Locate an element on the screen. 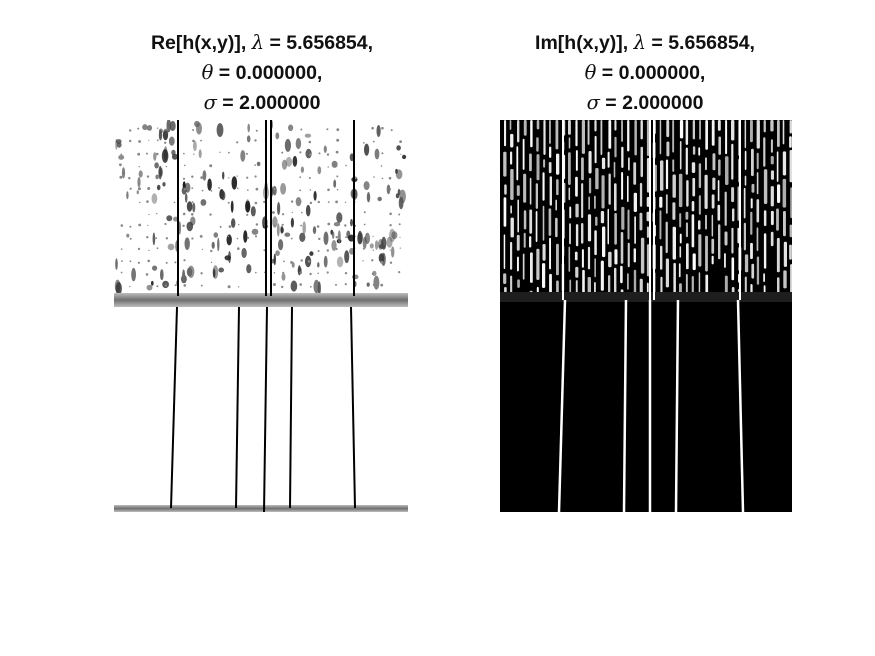  real-title-line-1: Re[h(x,y)], λ = 5.656854, is located at coordinates (262, 43).